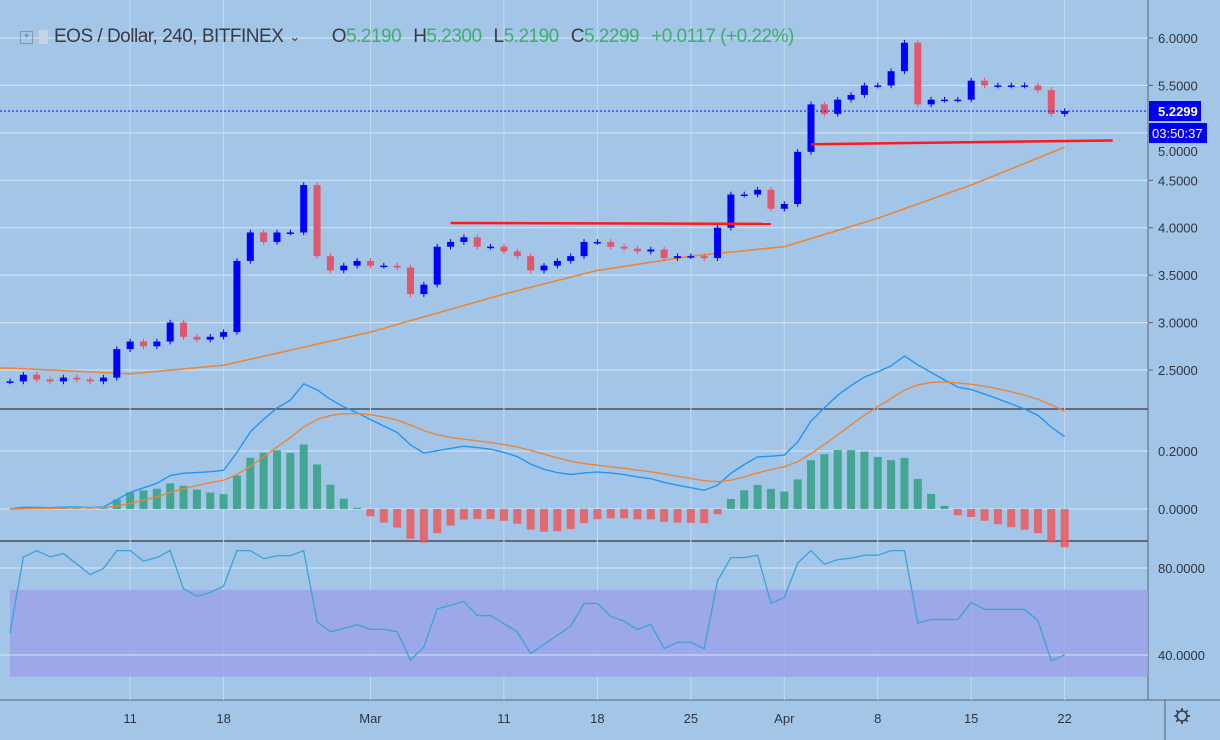 This screenshot has height=740, width=1220. Describe the element at coordinates (784, 718) in the screenshot. I see `x-tick-label: Apr` at that location.